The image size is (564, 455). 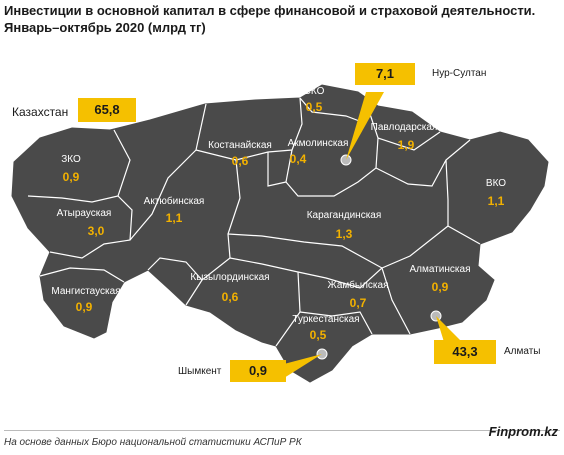 What do you see at coordinates (298, 159) in the screenshot?
I see `region-value-akmola: 0,4` at bounding box center [298, 159].